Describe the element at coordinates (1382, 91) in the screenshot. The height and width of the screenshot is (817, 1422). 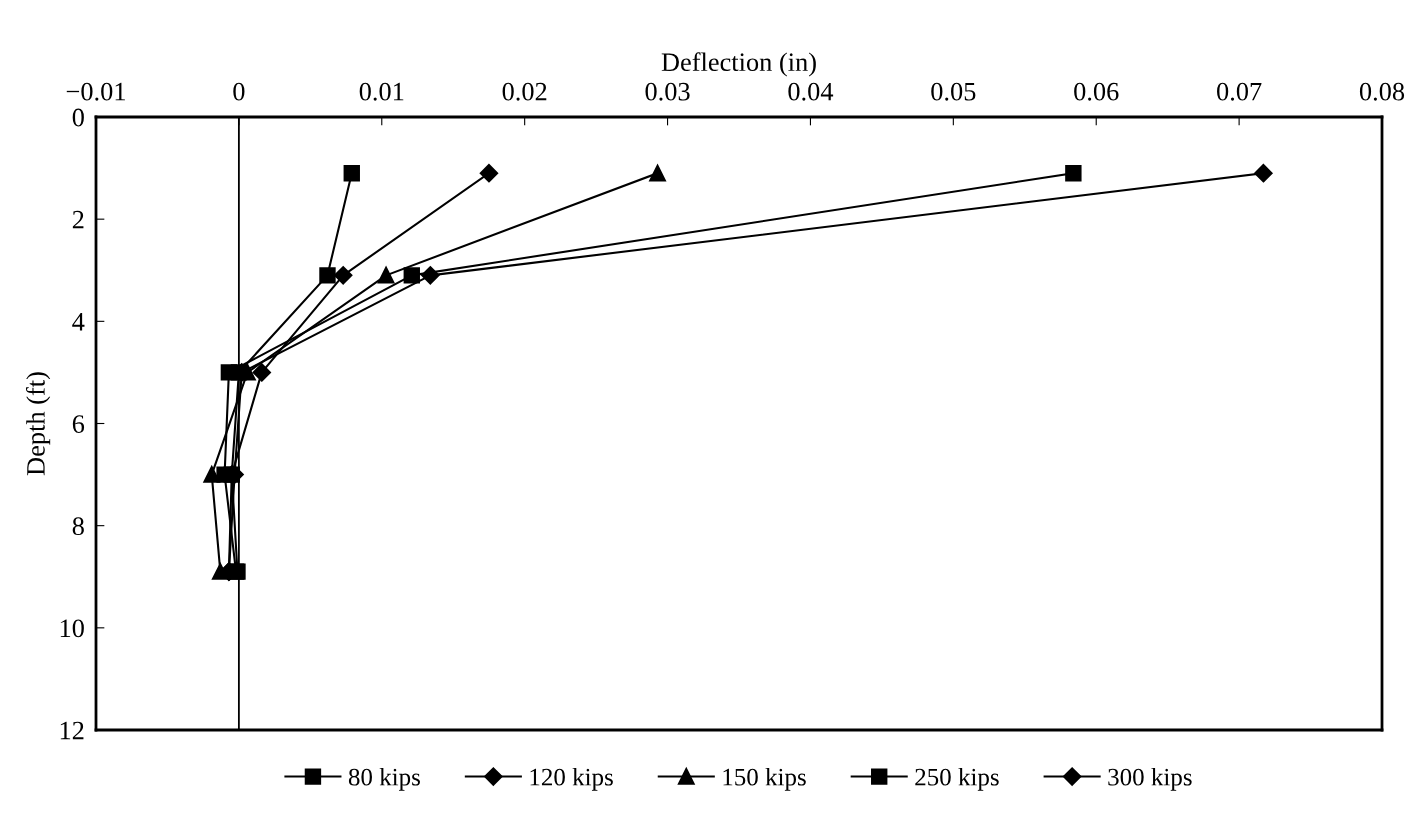
I see `x-tick-label: 0.08` at that location.